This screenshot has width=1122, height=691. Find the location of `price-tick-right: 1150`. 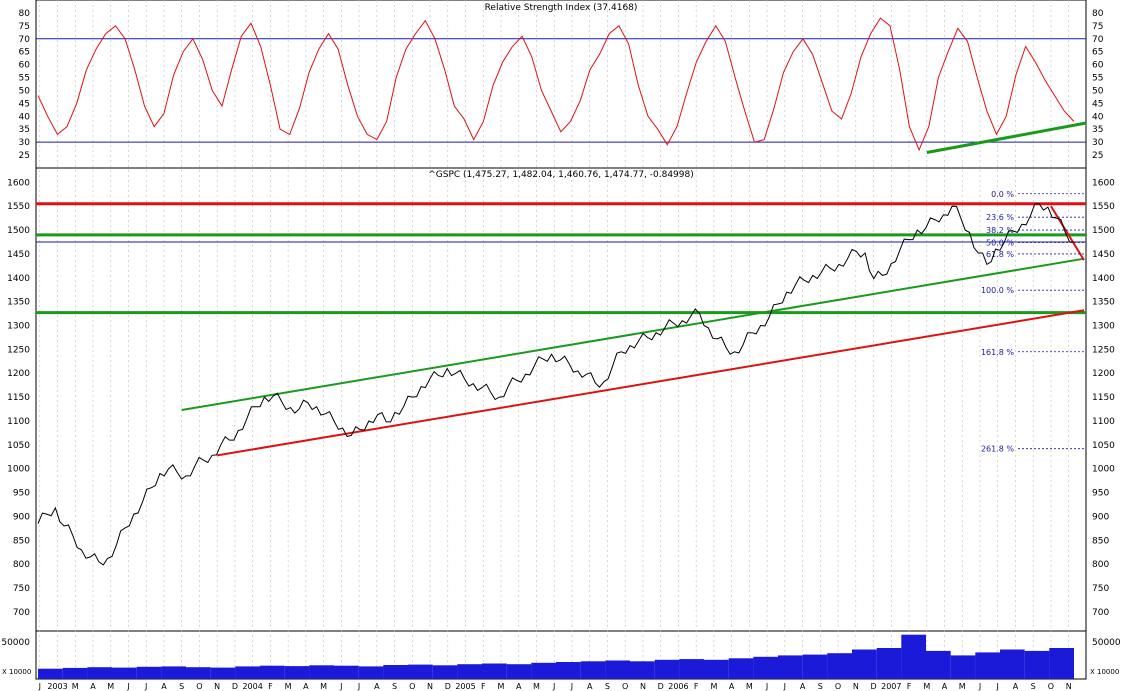

price-tick-right: 1150 is located at coordinates (1103, 398).